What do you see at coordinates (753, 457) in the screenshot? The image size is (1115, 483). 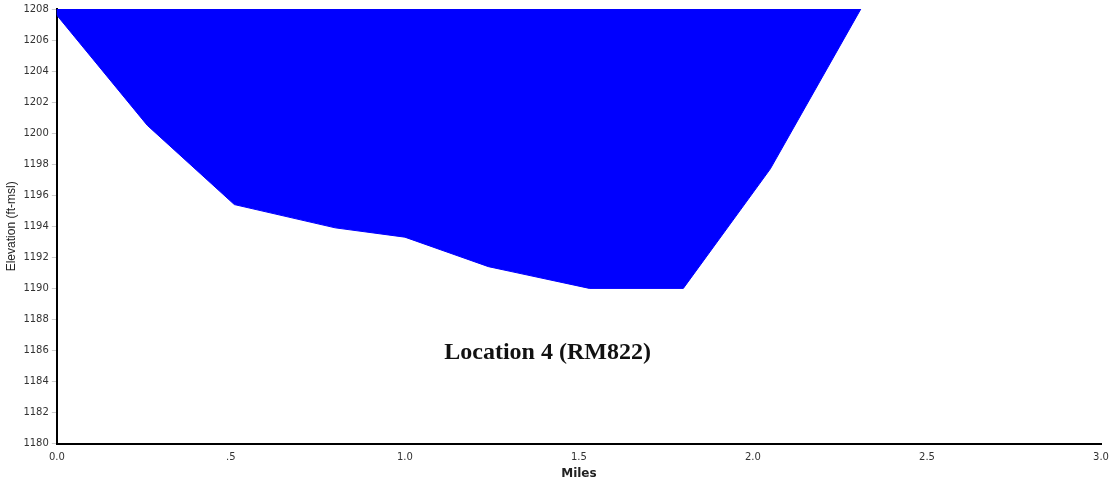 I see `x-tick-label: 2.0` at bounding box center [753, 457].